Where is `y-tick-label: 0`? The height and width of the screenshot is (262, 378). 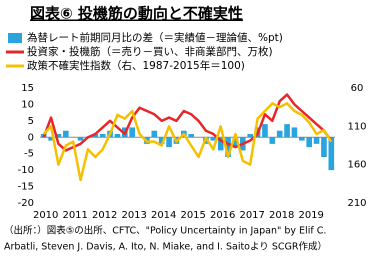
y-tick-label: 0 is located at coordinates (31, 137).